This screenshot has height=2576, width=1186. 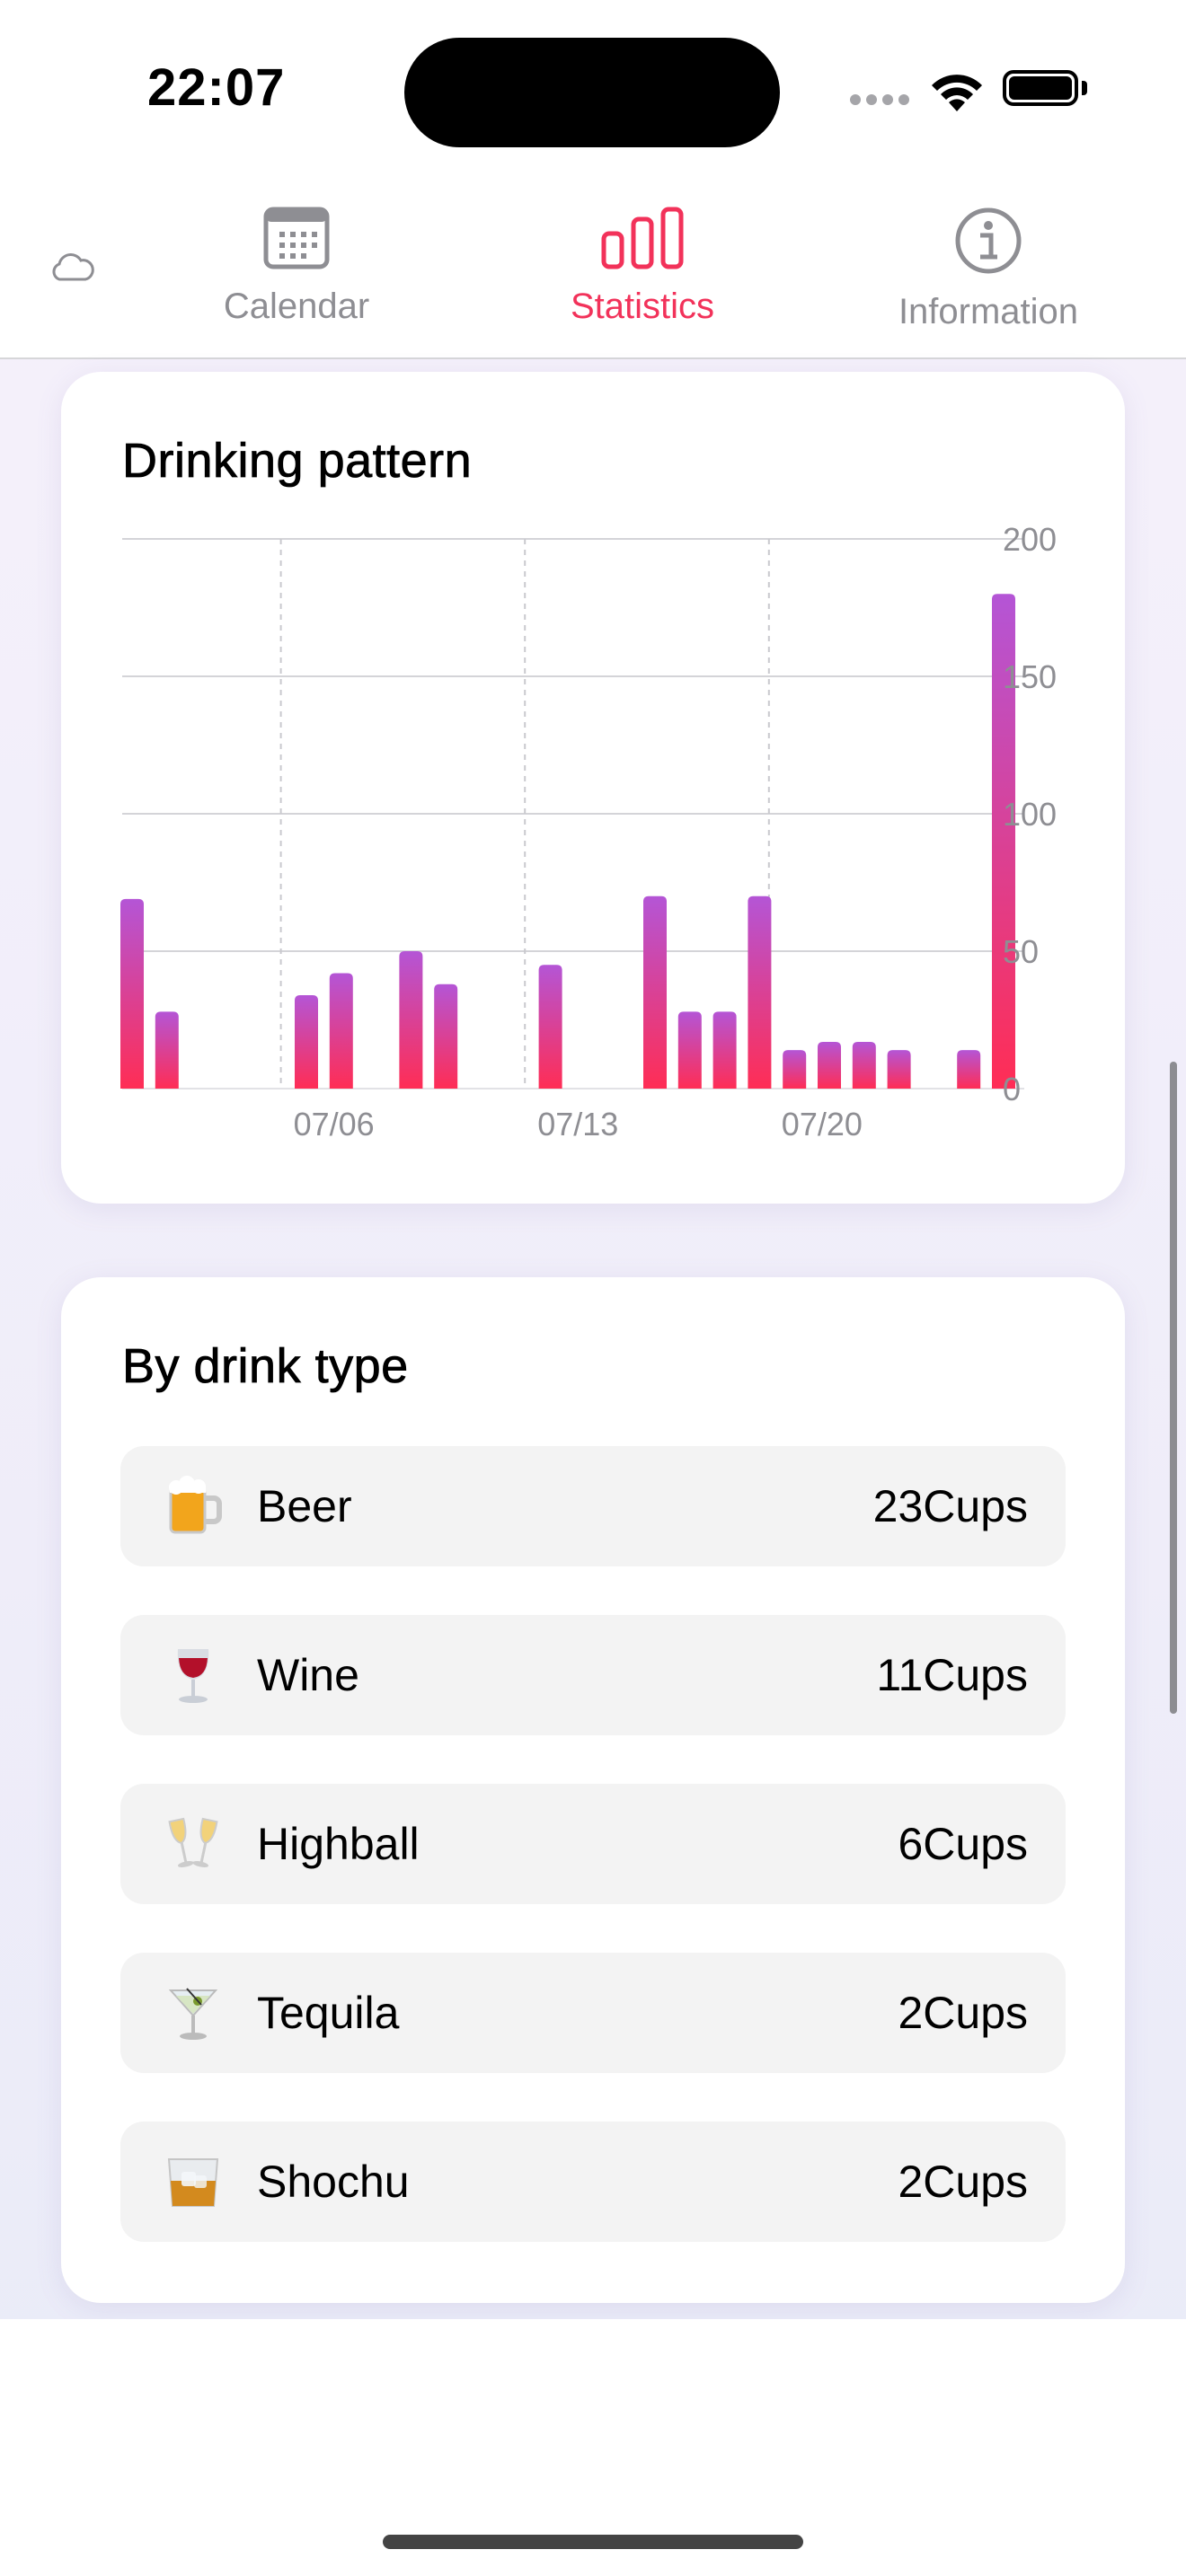 What do you see at coordinates (1012, 1089) in the screenshot?
I see `y-tick-label: 0` at bounding box center [1012, 1089].